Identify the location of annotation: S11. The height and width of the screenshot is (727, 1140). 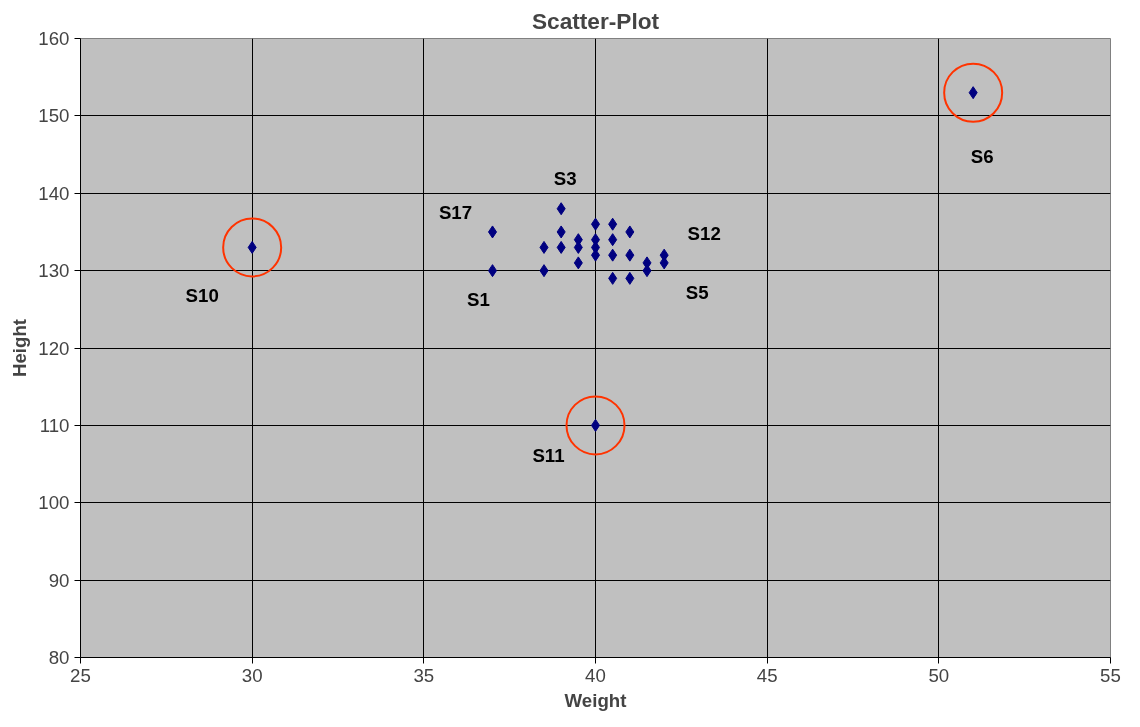
(548, 455).